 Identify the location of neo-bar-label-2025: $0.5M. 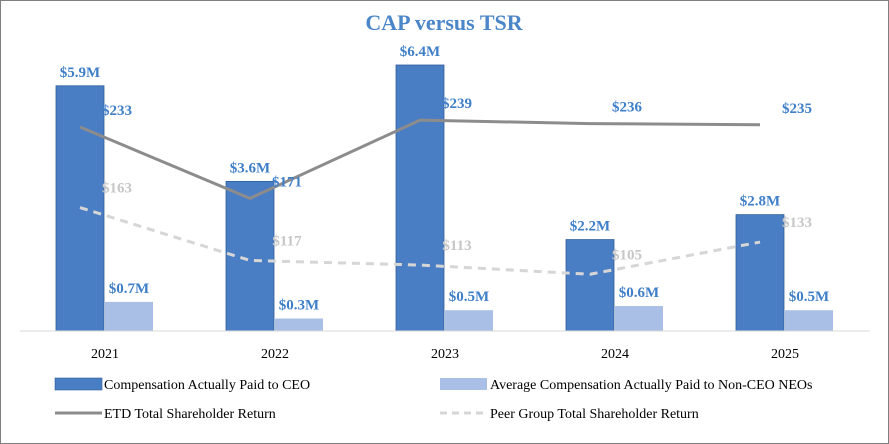
(809, 297).